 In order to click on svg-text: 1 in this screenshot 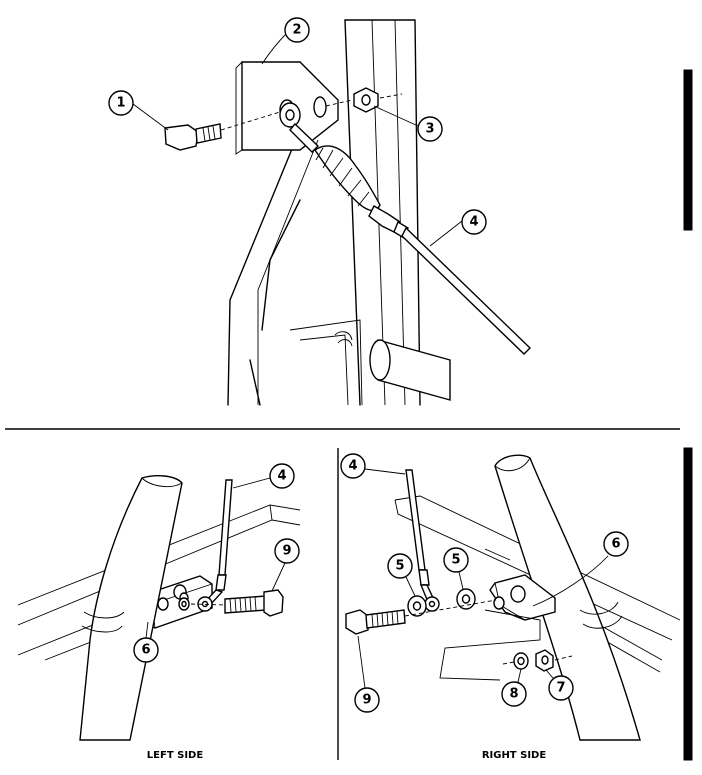, I will do `click(120, 103)`.